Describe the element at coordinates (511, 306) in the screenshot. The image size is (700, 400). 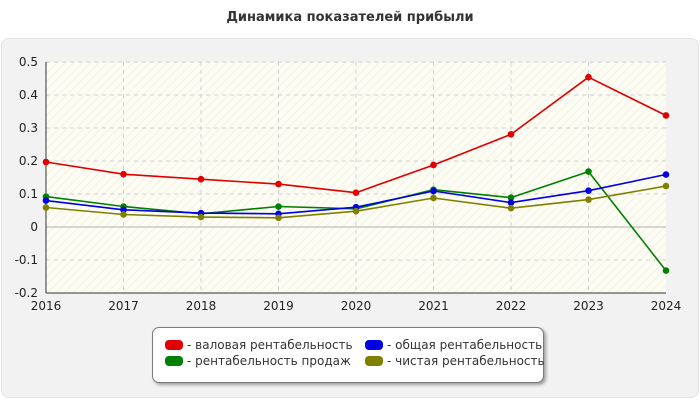
I see `x-tick-label: 2022` at that location.